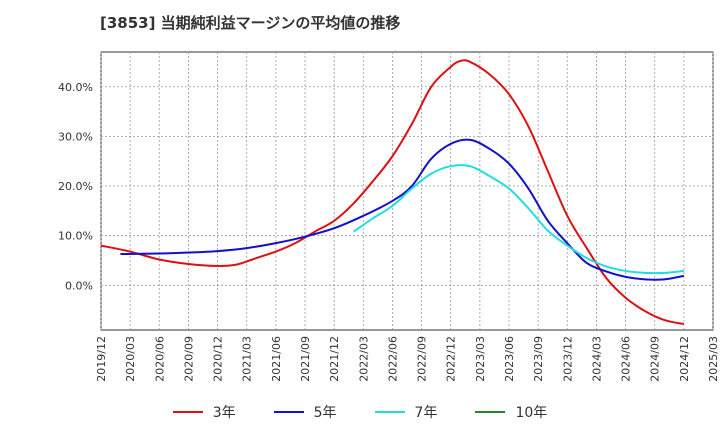  What do you see at coordinates (392, 359) in the screenshot?
I see `x-tick-label: 2022/06` at bounding box center [392, 359].